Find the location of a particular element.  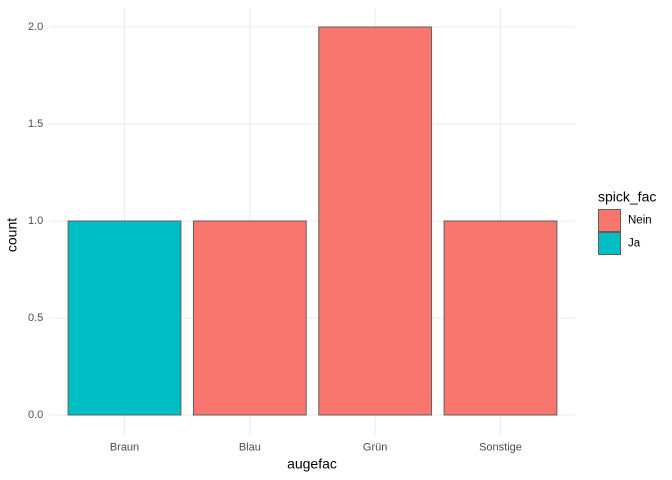

x-tick-label: Braun is located at coordinates (124, 447).